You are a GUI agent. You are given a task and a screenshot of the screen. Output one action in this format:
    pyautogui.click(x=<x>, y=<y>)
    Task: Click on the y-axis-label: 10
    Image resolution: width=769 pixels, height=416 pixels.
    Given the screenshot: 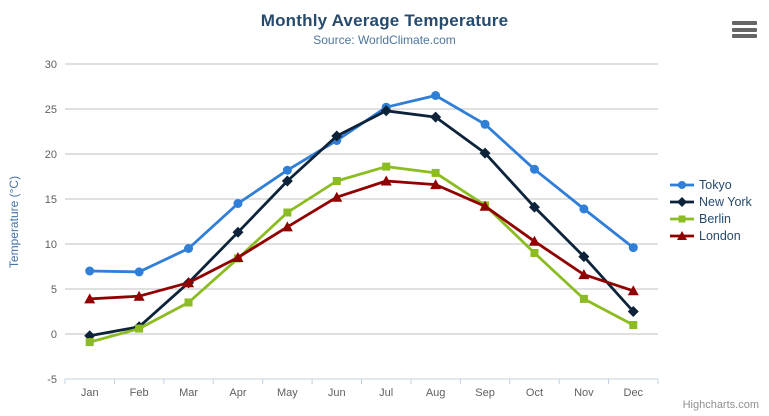 What is the action you would take?
    pyautogui.click(x=51, y=245)
    